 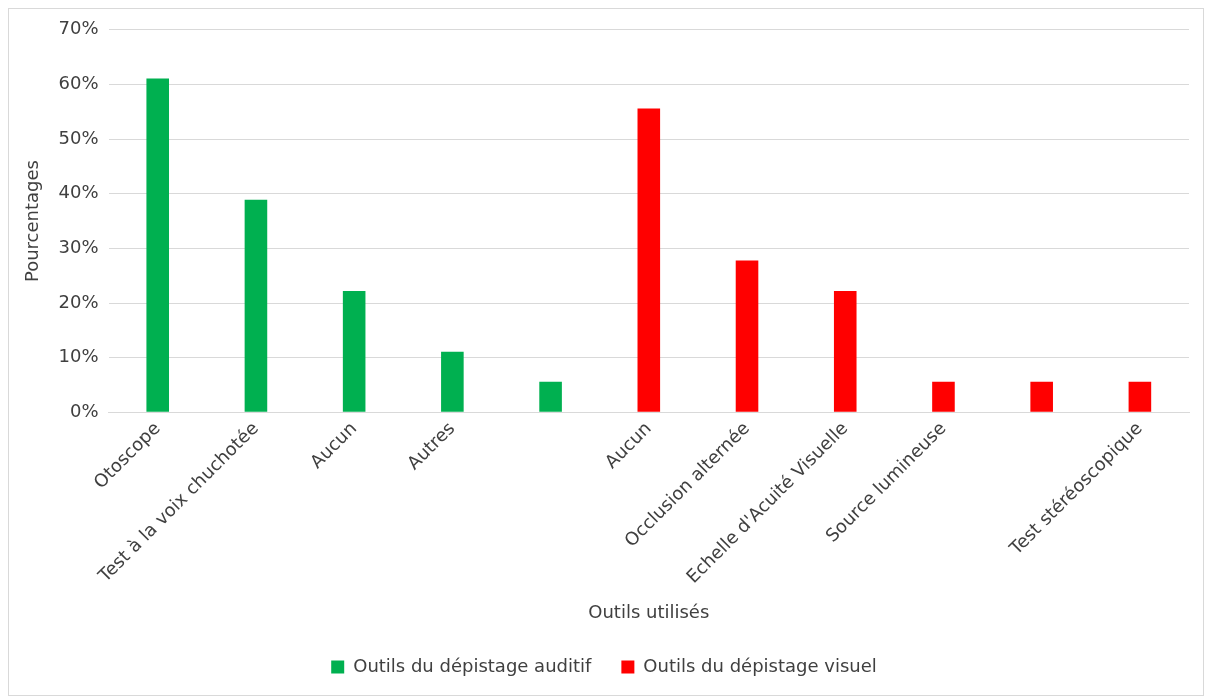 I want to click on y-tick-label: 30%, so click(x=78, y=247).